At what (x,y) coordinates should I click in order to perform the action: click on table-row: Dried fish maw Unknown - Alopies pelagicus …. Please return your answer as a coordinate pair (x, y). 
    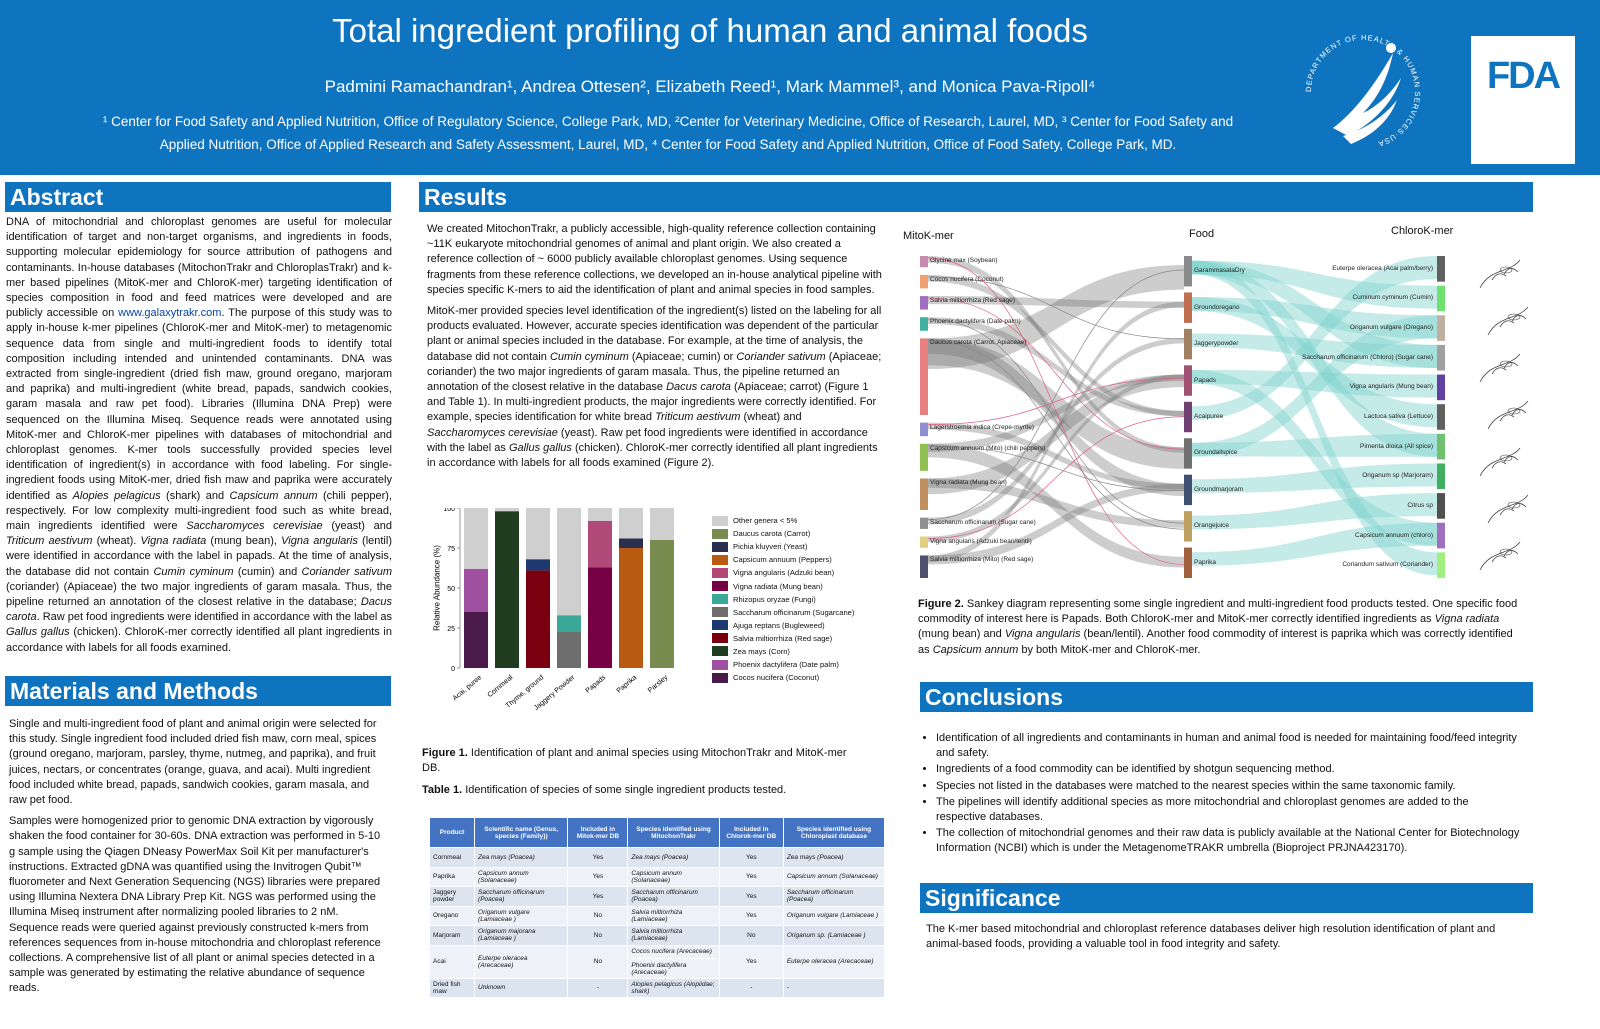
    Looking at the image, I should click on (657, 987).